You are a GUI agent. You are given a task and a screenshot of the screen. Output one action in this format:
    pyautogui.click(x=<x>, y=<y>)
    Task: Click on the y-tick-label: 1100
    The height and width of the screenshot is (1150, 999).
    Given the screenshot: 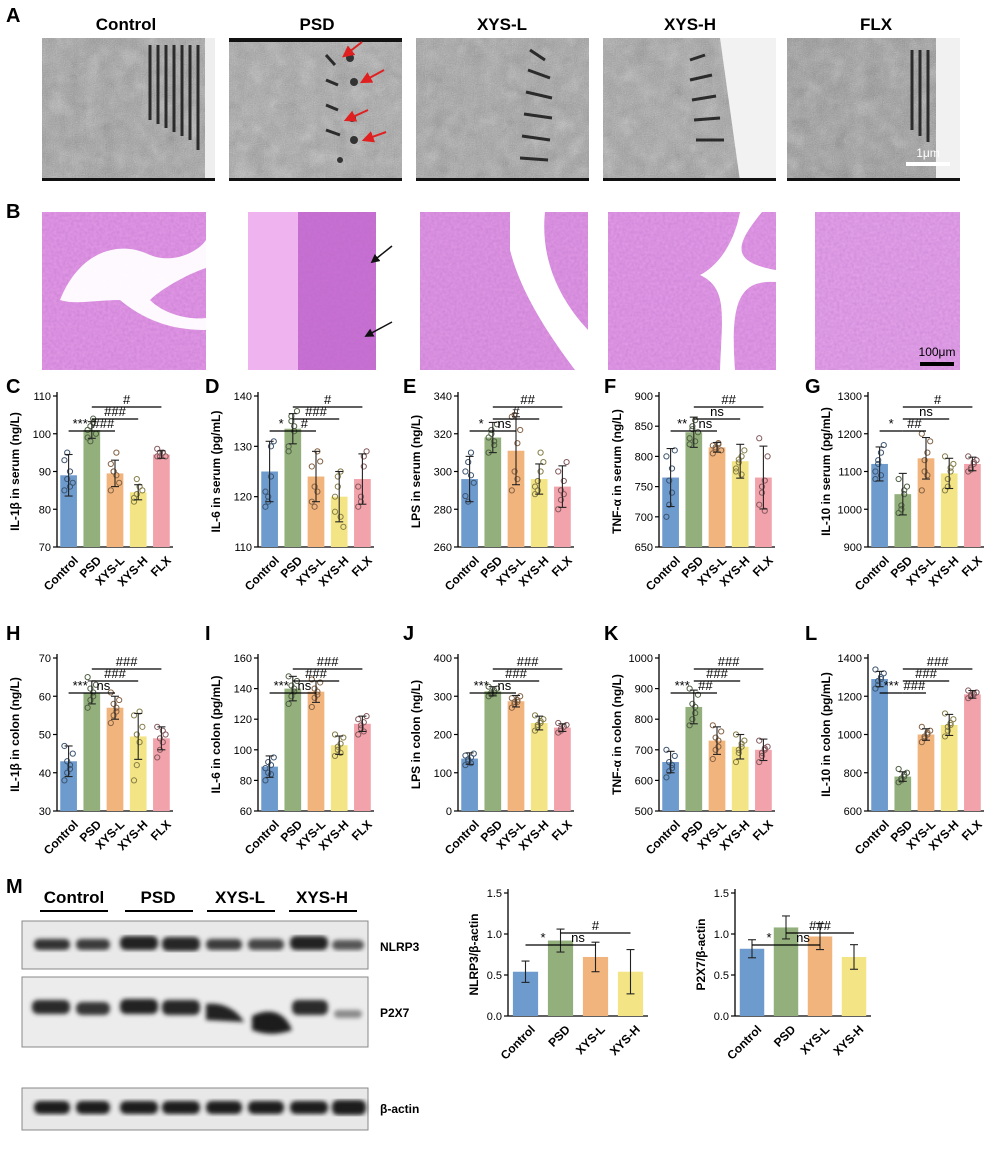 What is the action you would take?
    pyautogui.click(x=850, y=473)
    